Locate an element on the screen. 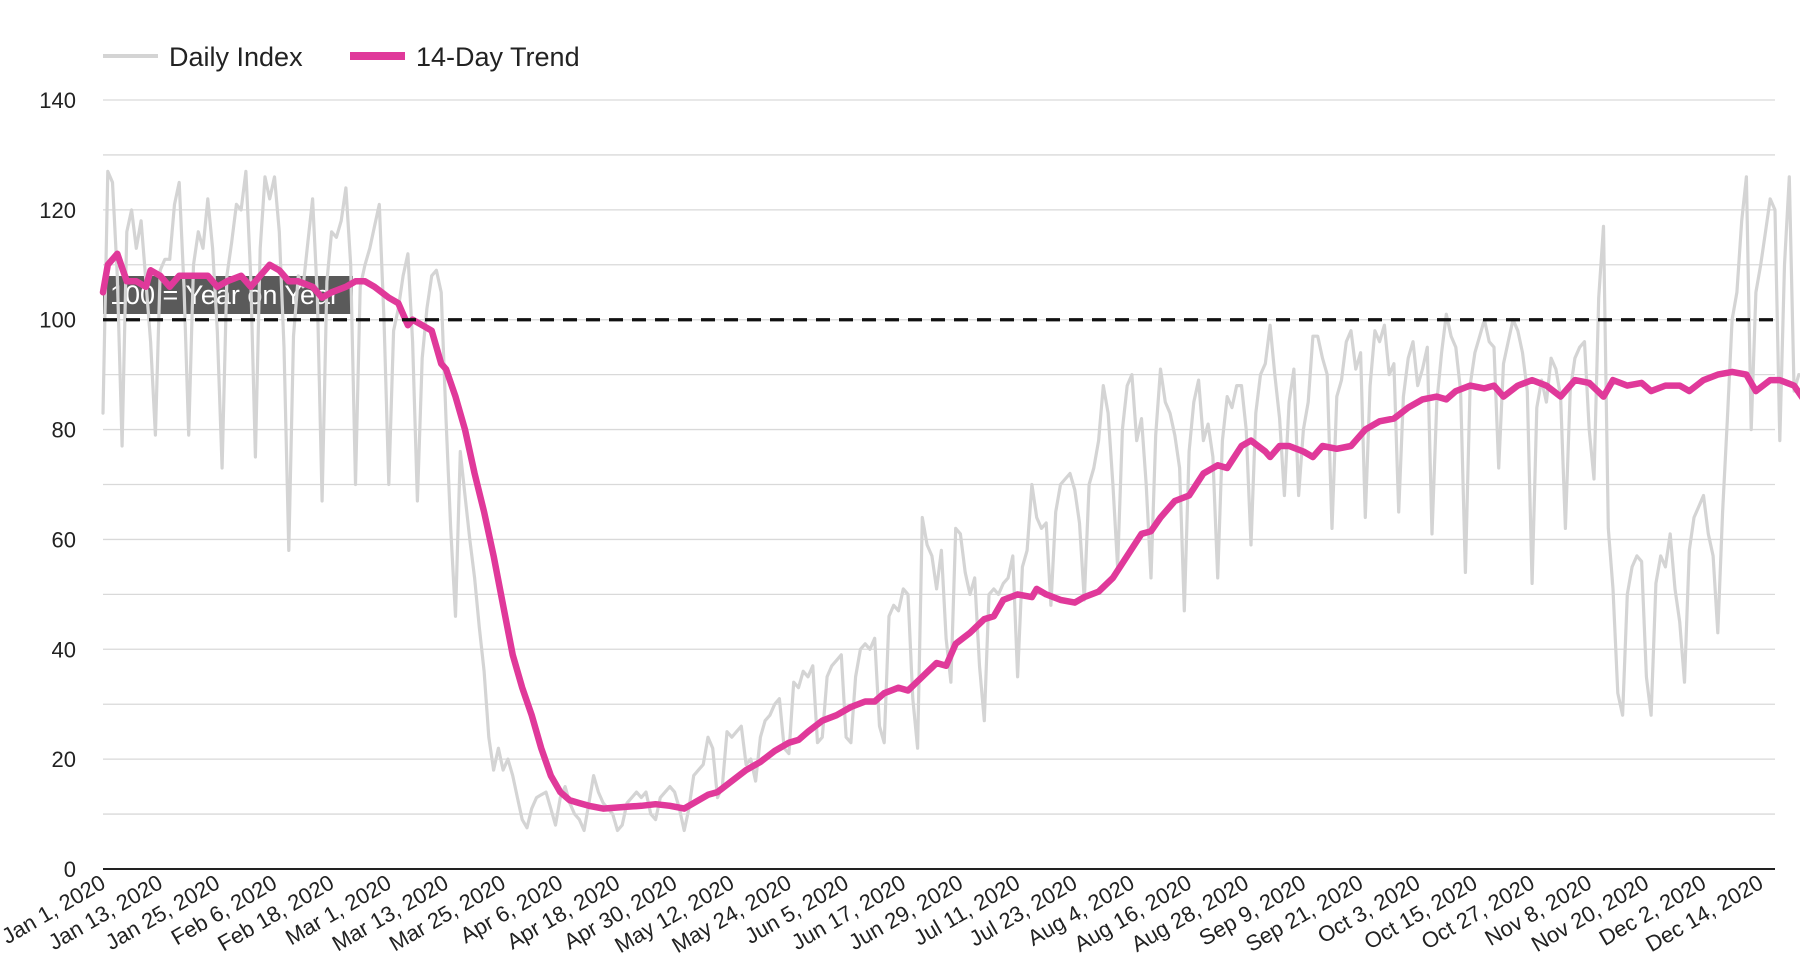 This screenshot has width=1800, height=958. y-tick-label-120: 120 is located at coordinates (57, 210).